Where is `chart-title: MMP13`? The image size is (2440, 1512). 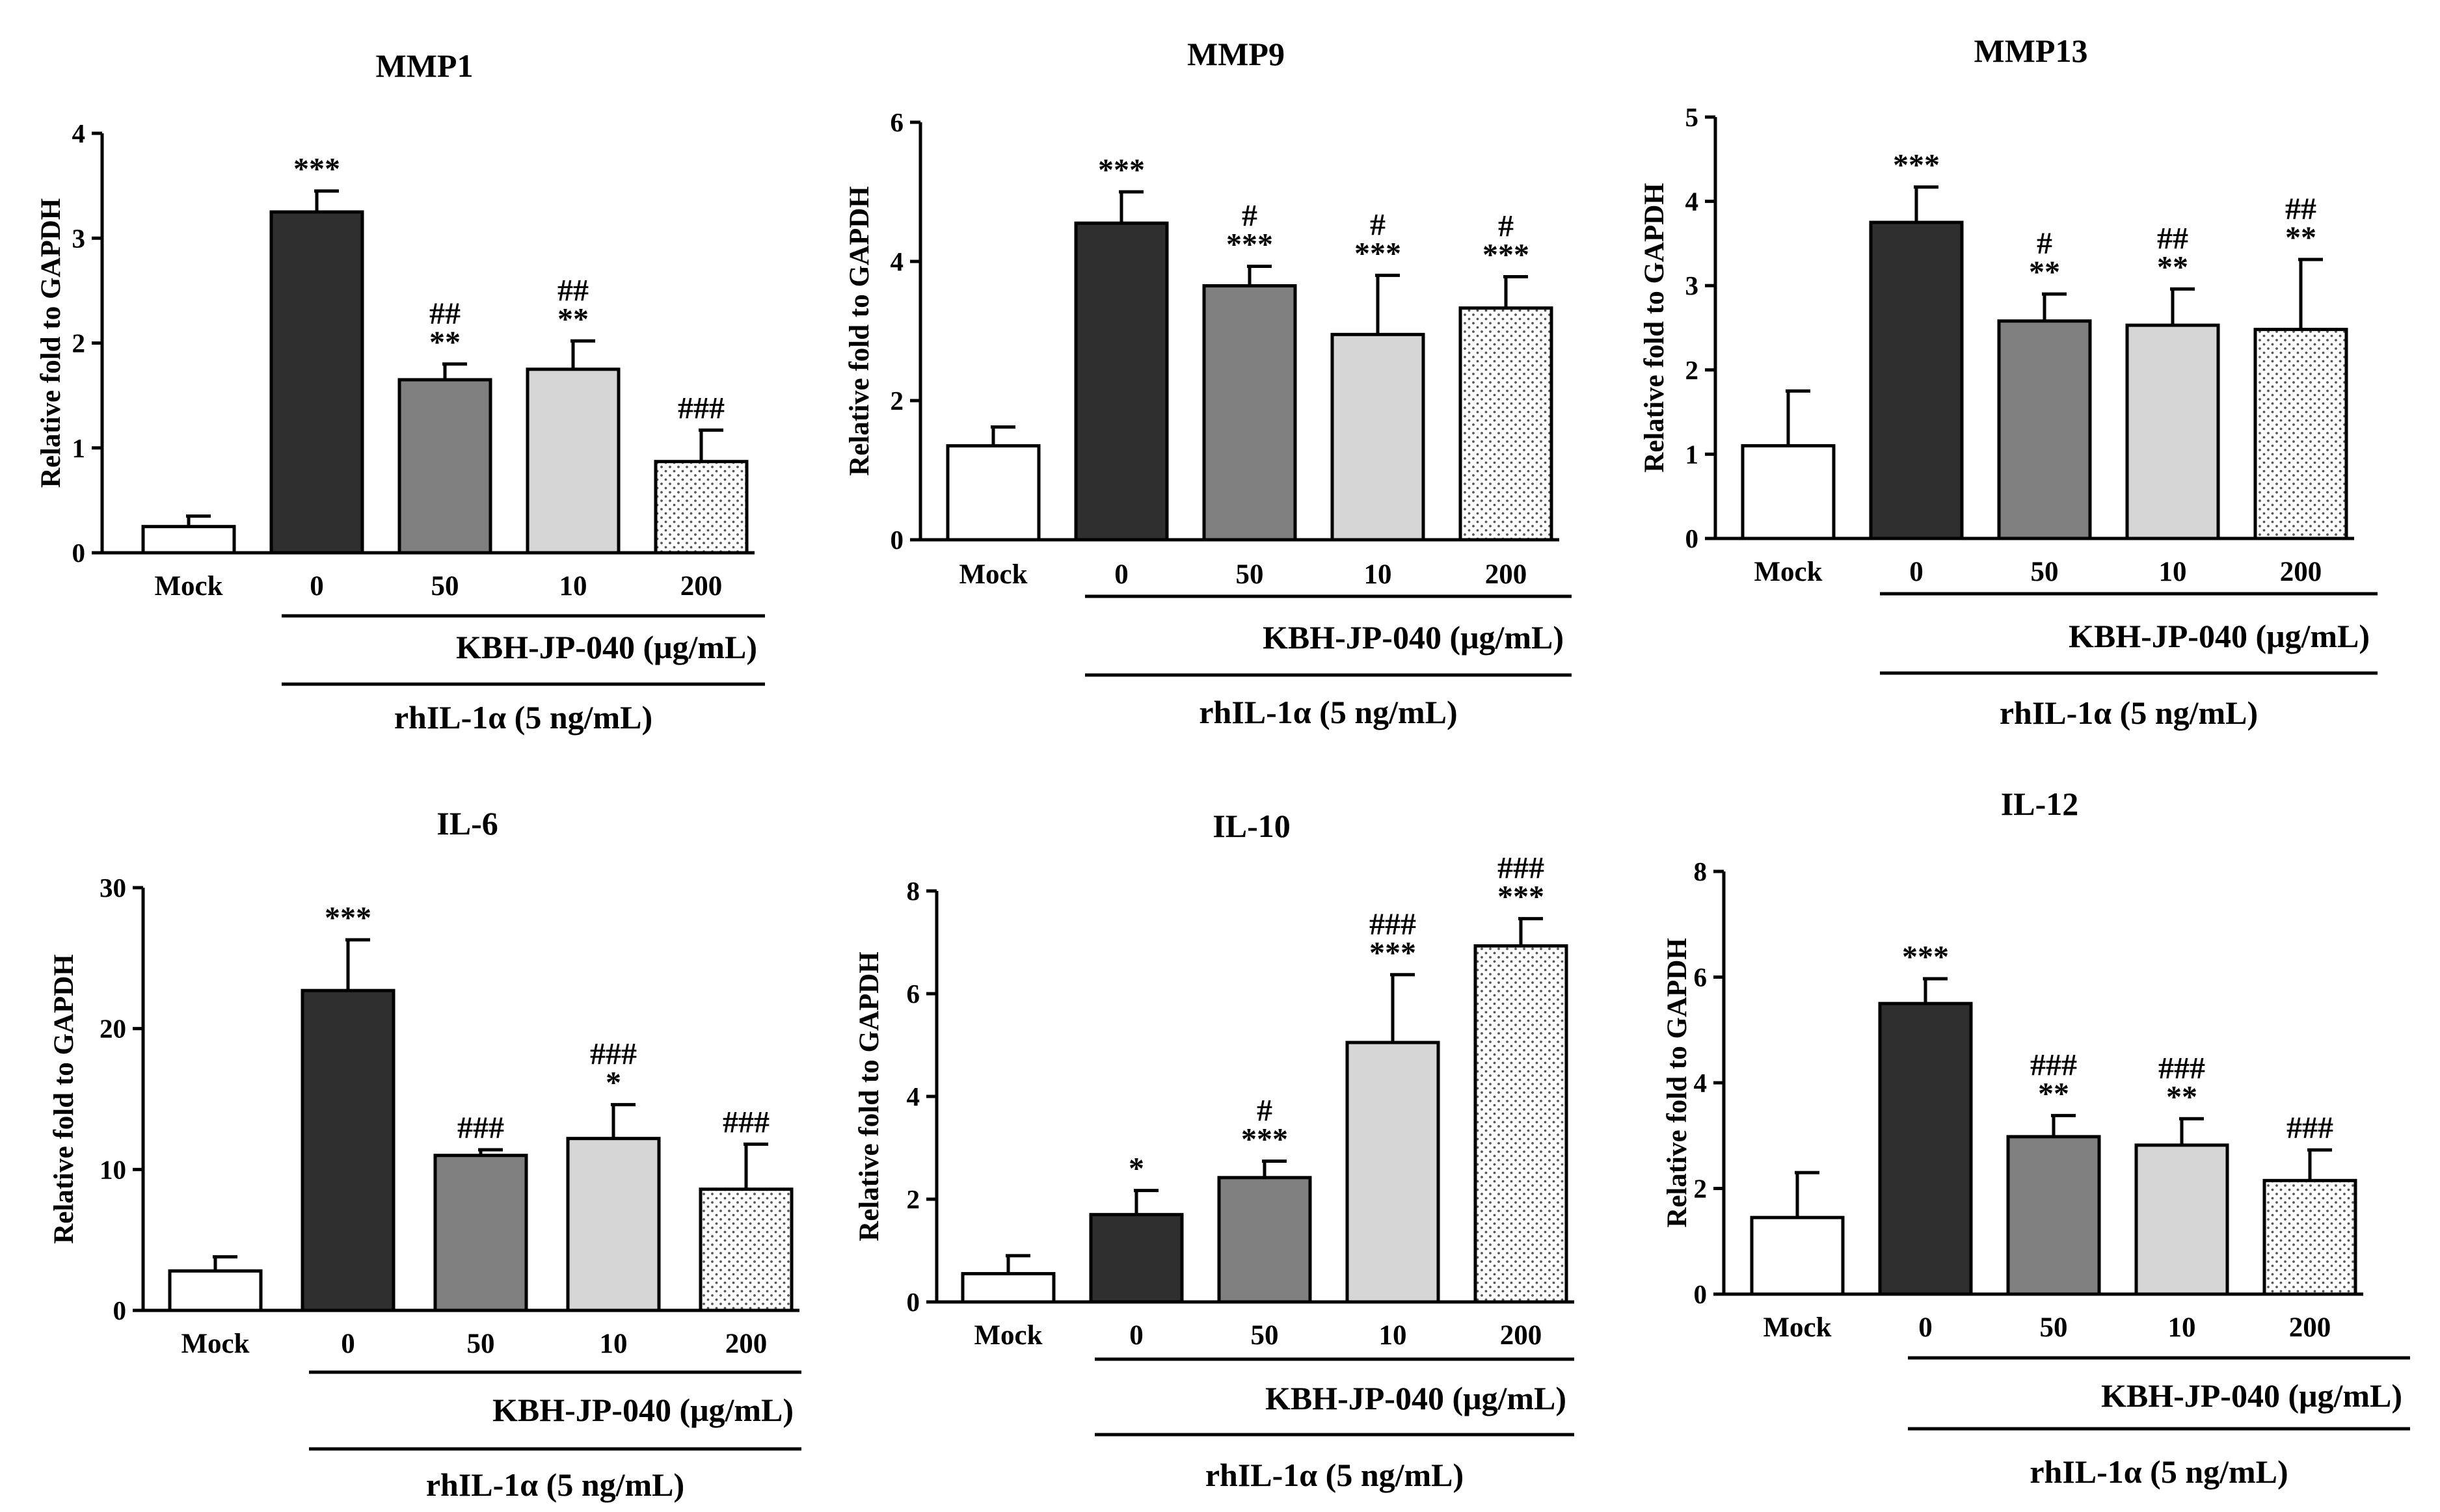 chart-title: MMP13 is located at coordinates (2031, 51).